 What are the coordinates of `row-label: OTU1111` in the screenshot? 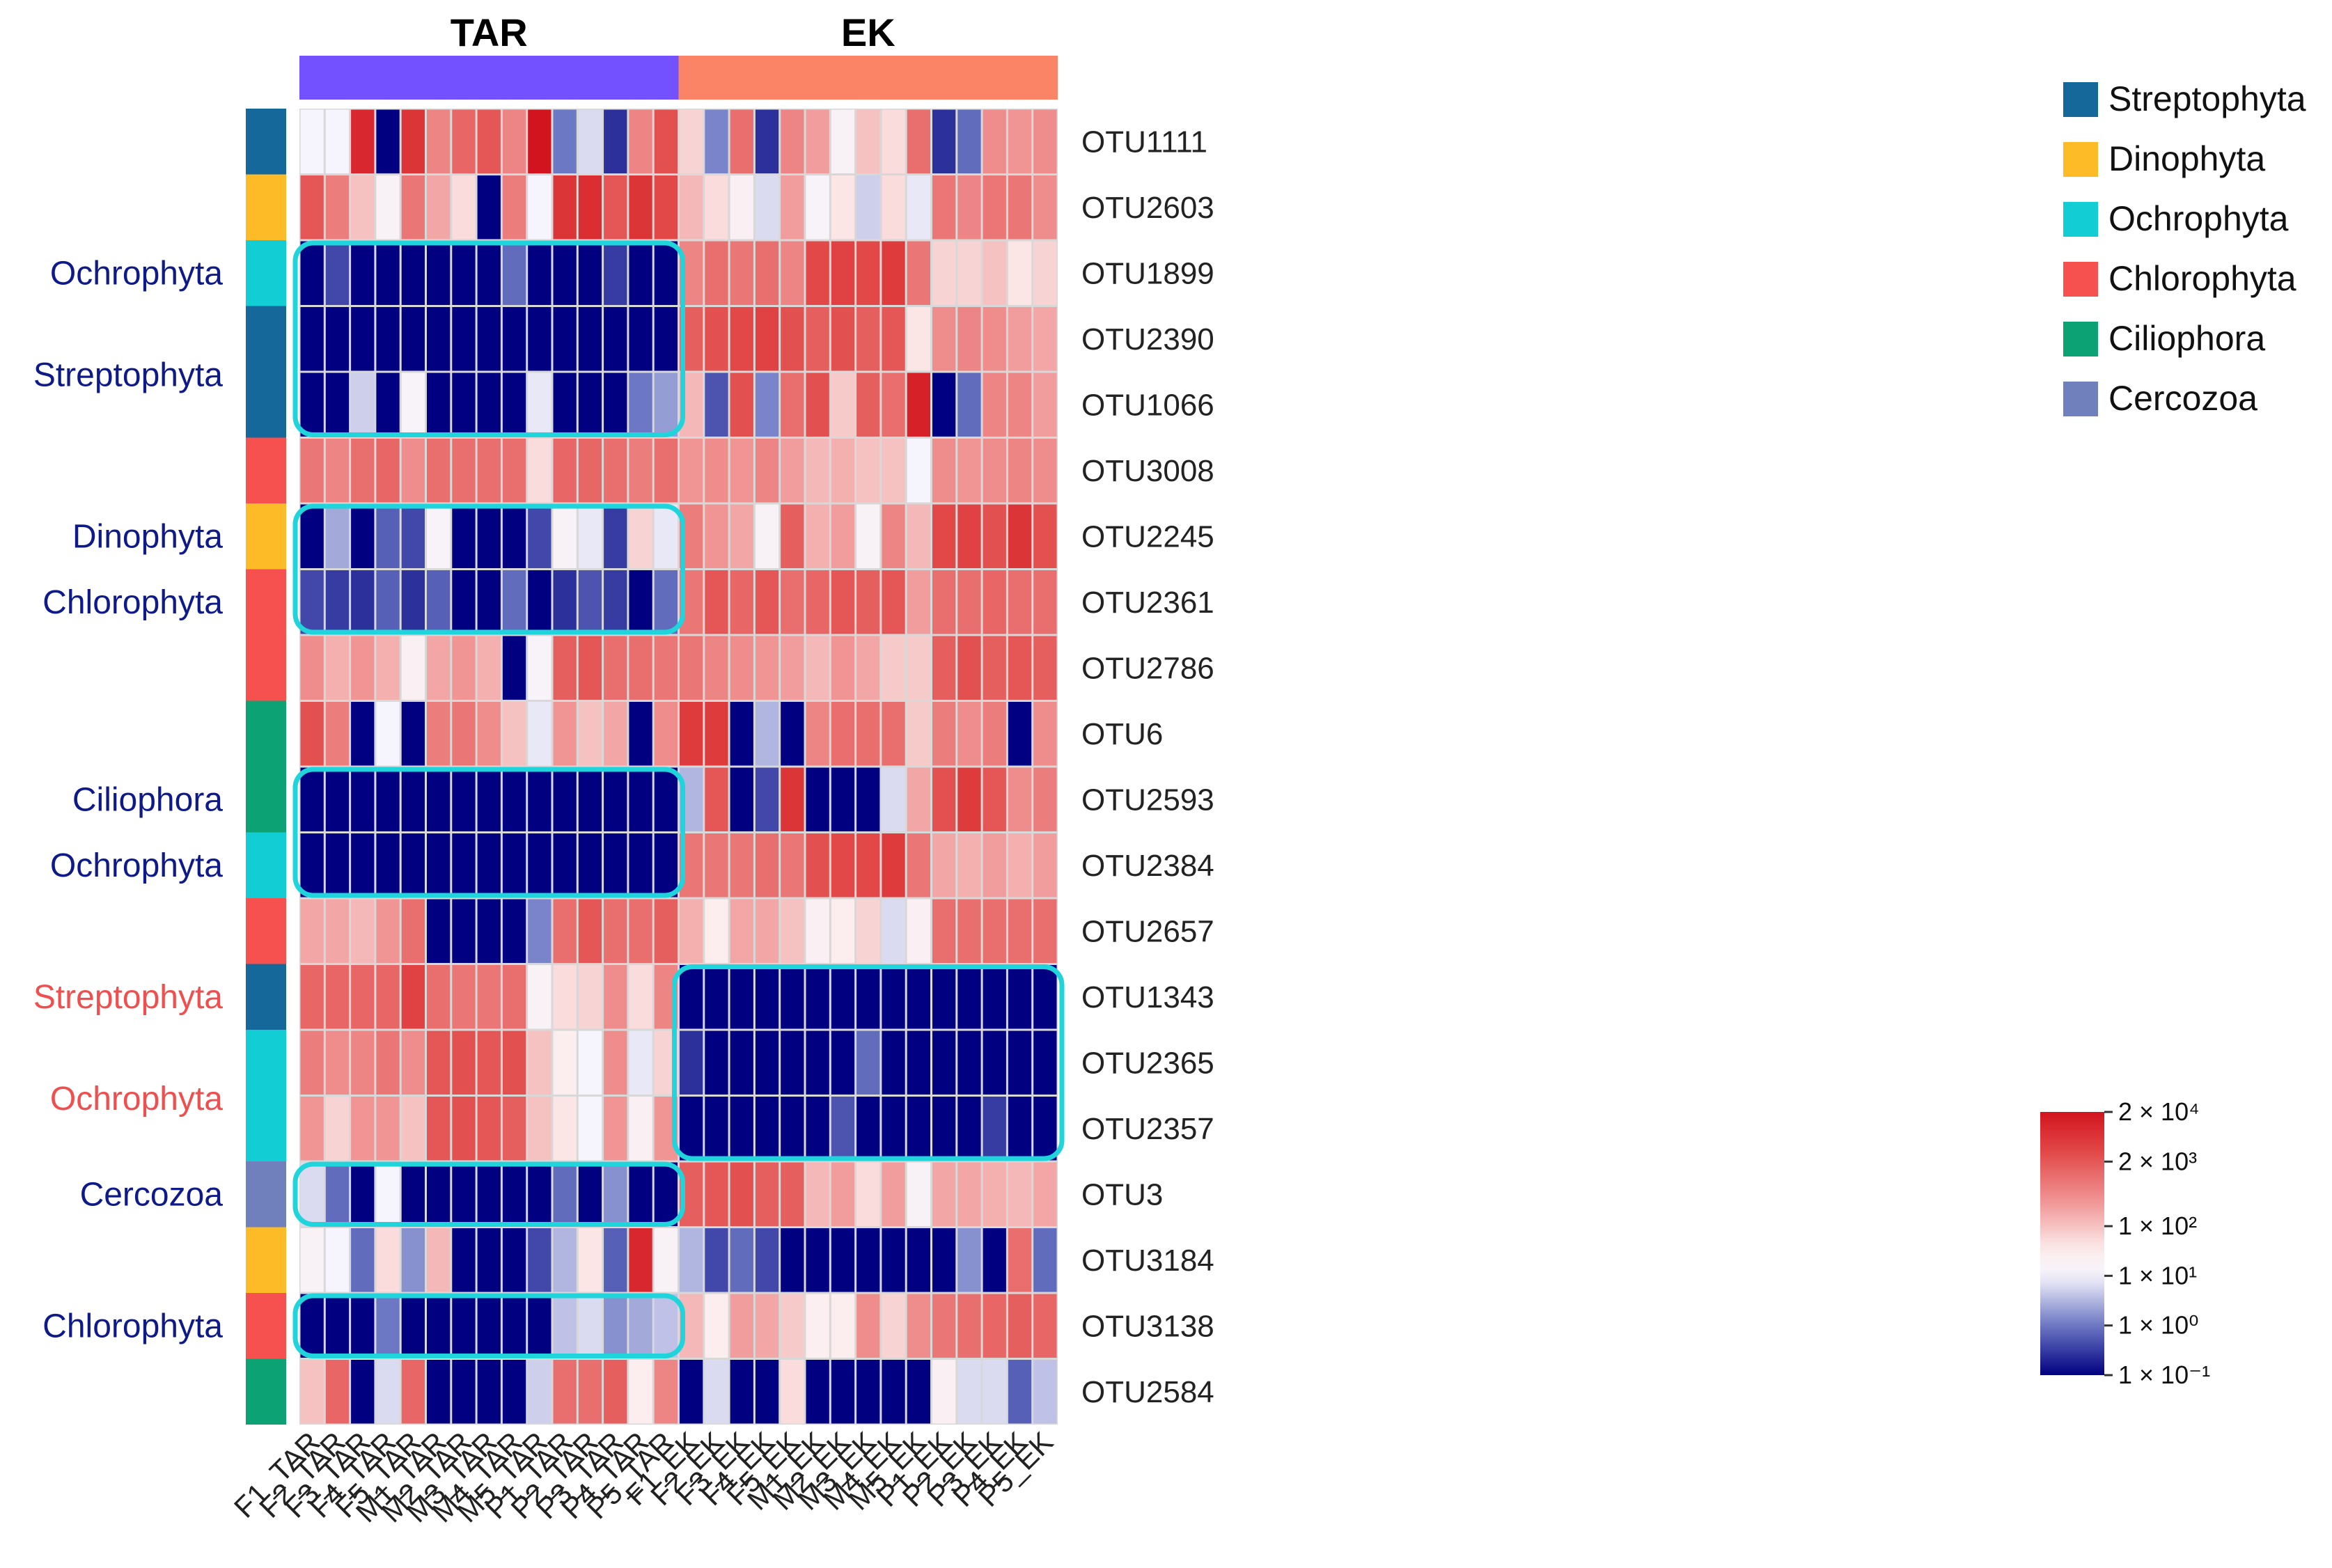 It's located at (1144, 142).